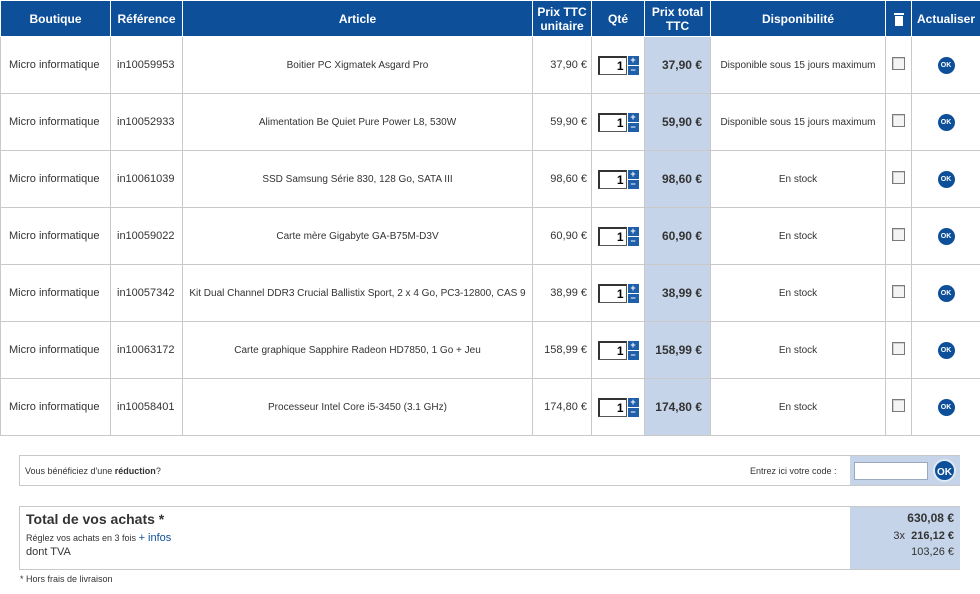 This screenshot has height=594, width=980. I want to click on cell-total-price: 174,80 €, so click(677, 407).